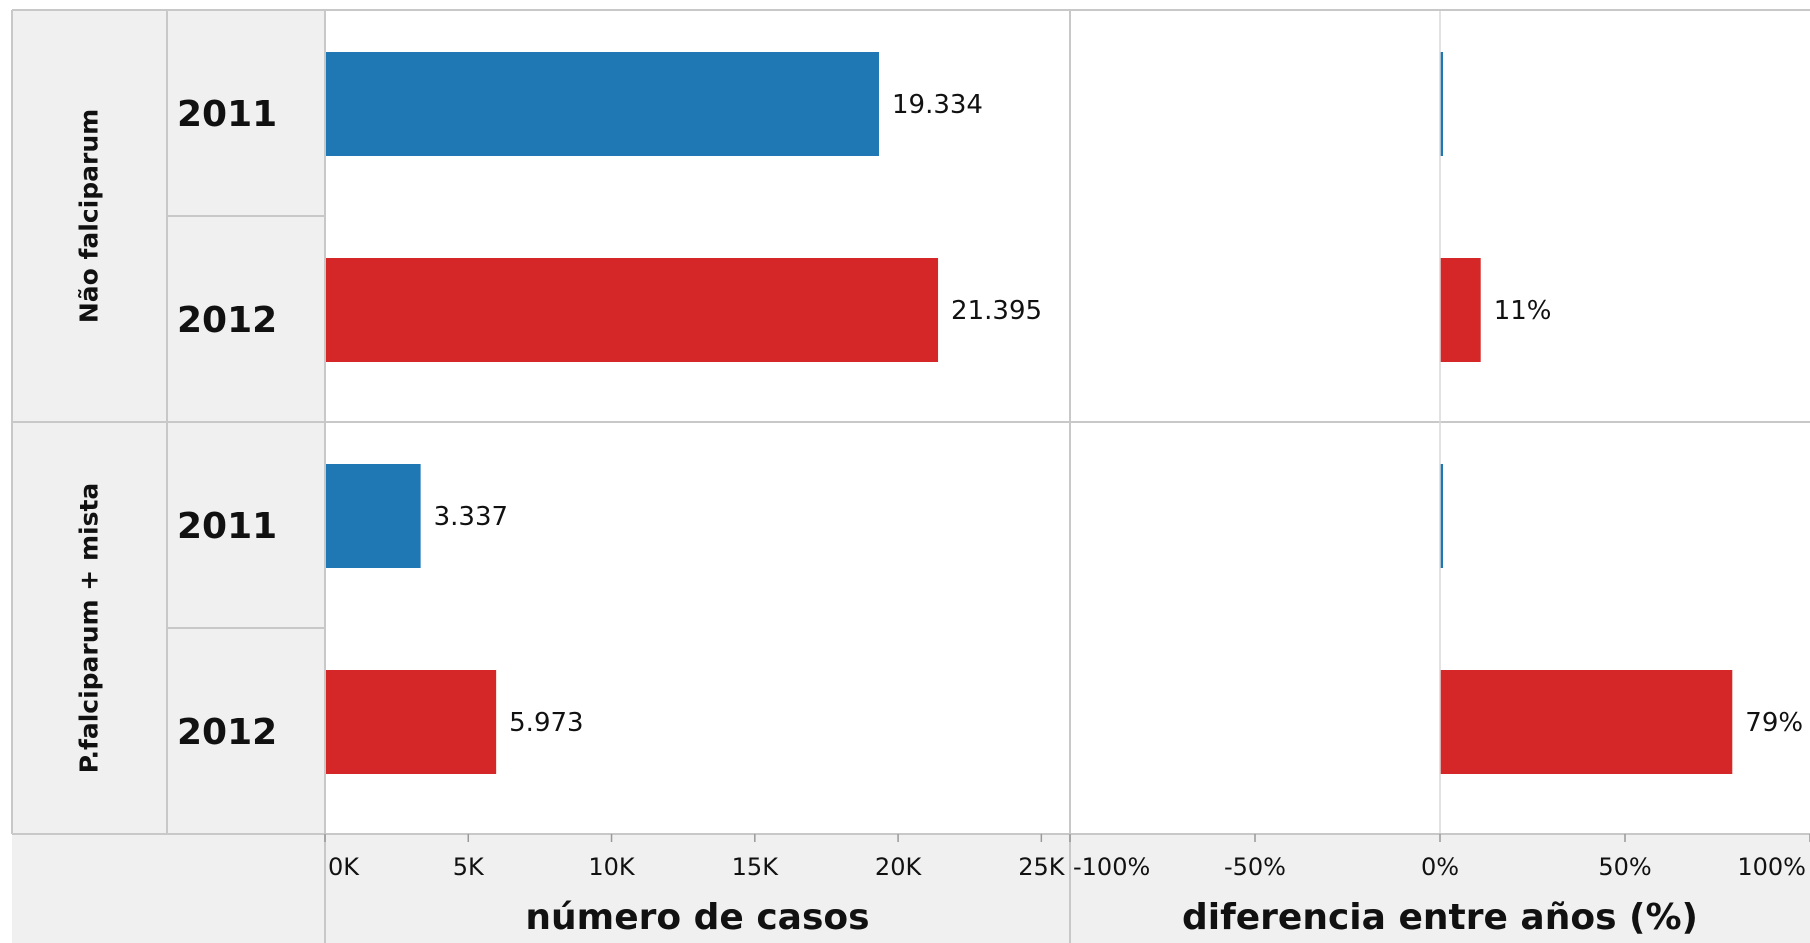 This screenshot has height=943, width=1810. I want to click on tick-label: 0K, so click(344, 867).